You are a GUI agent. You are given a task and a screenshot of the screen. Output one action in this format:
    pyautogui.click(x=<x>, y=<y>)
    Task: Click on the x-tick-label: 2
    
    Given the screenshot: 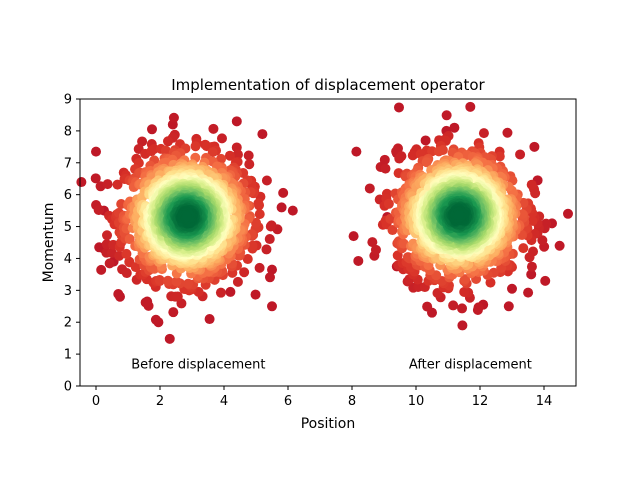 What is the action you would take?
    pyautogui.click(x=160, y=401)
    